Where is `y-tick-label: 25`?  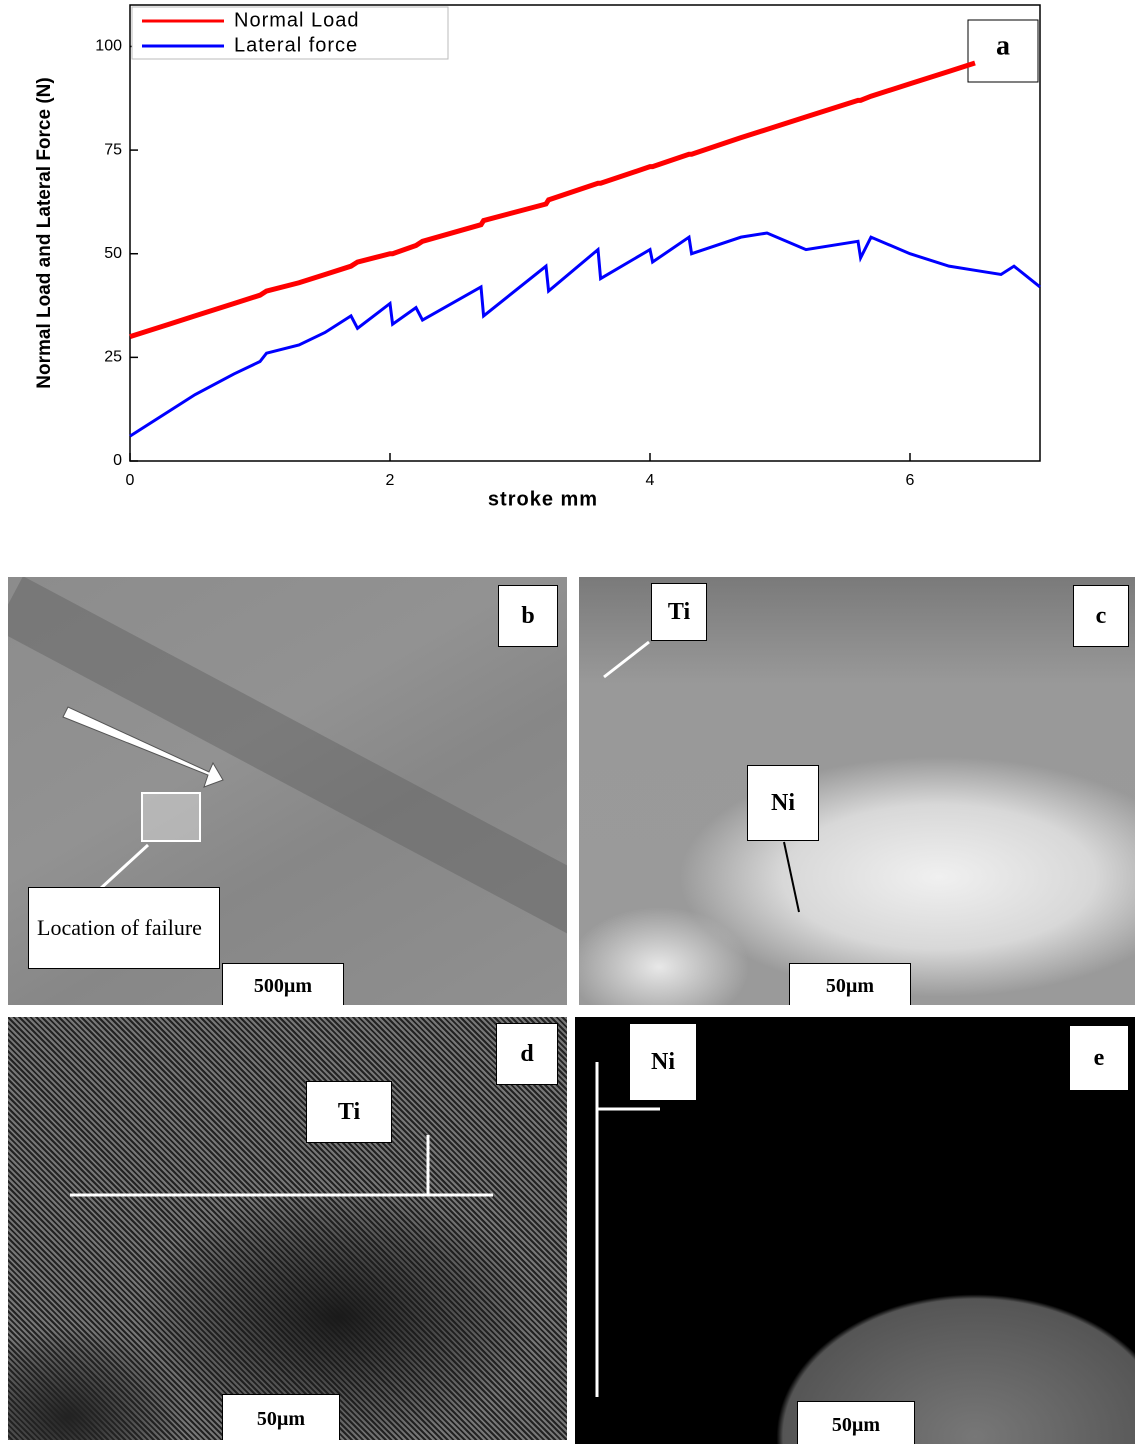
y-tick-label: 25 is located at coordinates (113, 357).